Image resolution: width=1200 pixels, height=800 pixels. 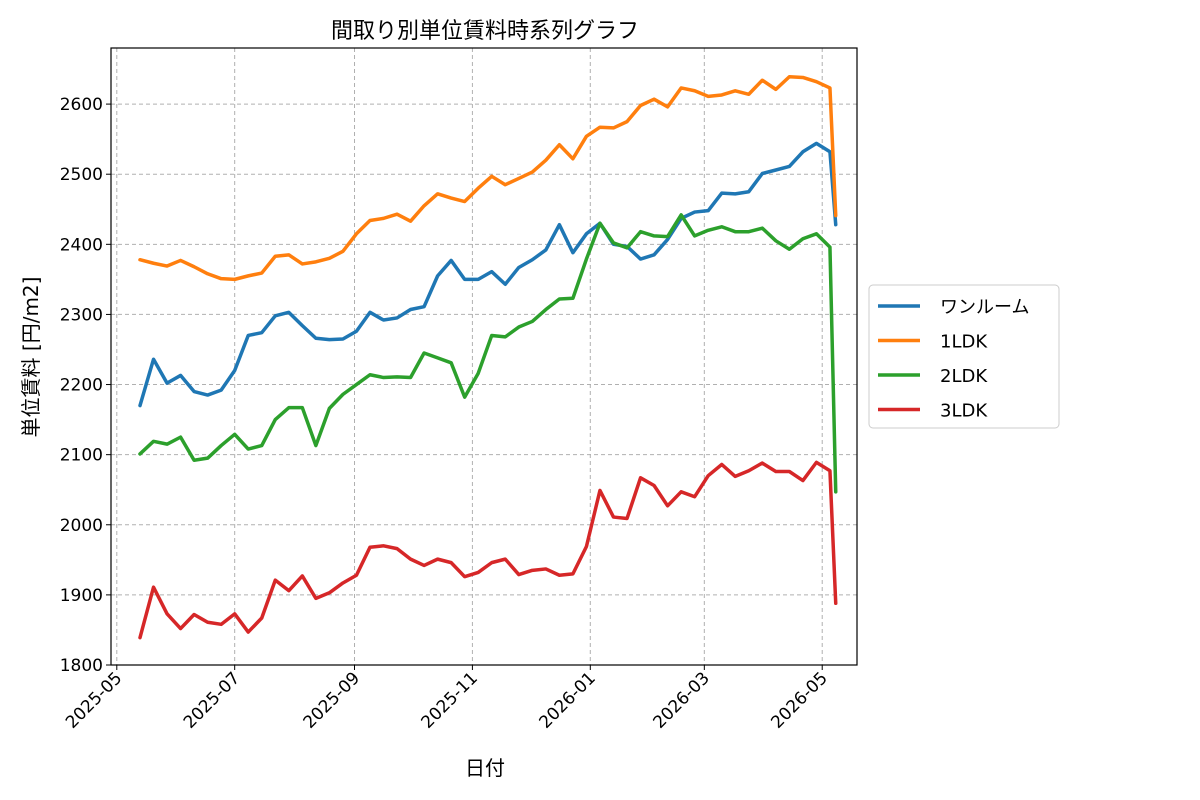 I want to click on y-tick-label: 2000, so click(x=81, y=526).